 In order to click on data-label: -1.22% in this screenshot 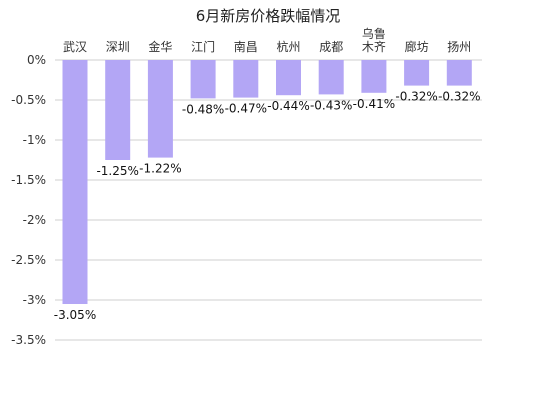, I will do `click(160, 169)`.